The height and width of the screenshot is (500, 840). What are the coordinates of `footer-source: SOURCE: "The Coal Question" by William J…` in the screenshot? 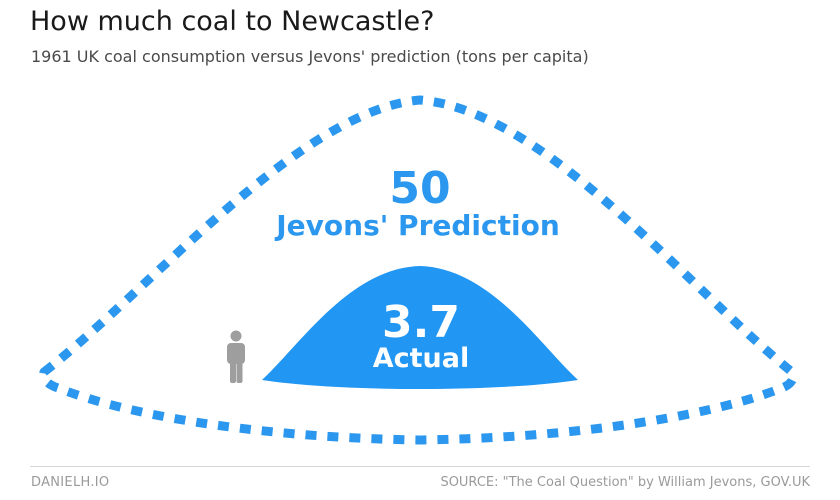 It's located at (625, 482).